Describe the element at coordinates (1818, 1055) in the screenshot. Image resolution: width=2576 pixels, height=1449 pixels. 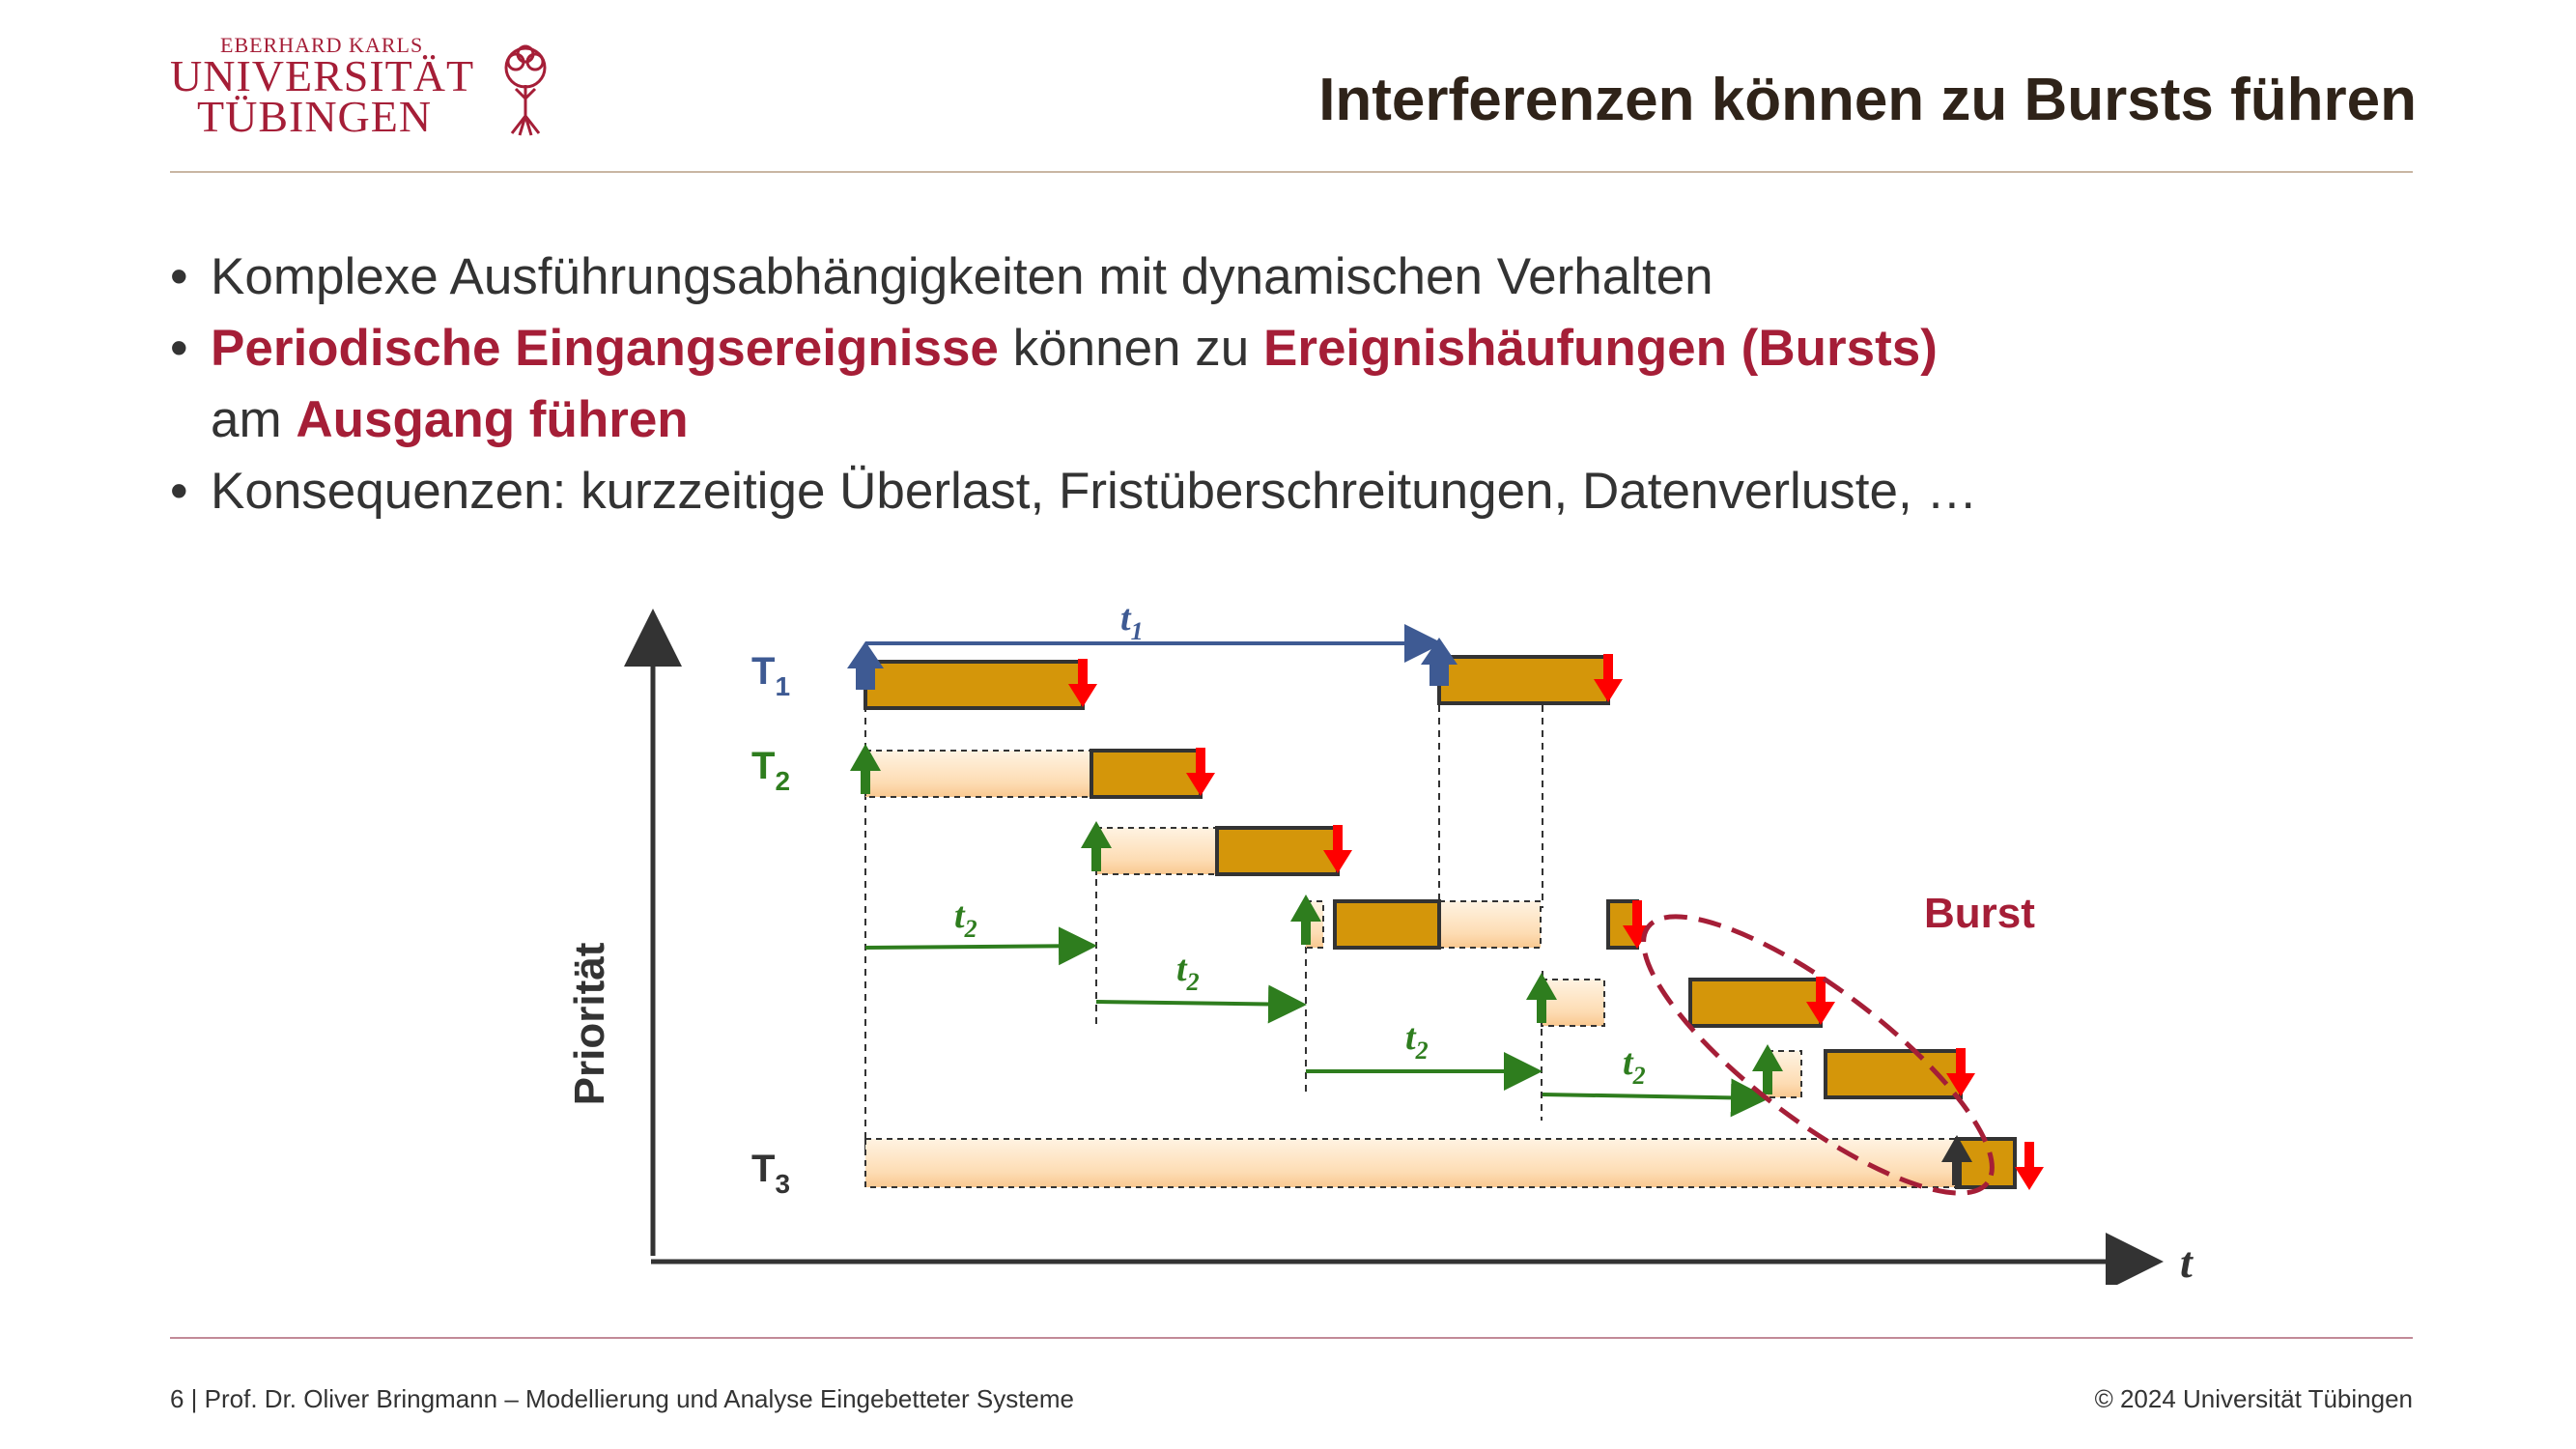
I see `burst-highlight-ellipse` at that location.